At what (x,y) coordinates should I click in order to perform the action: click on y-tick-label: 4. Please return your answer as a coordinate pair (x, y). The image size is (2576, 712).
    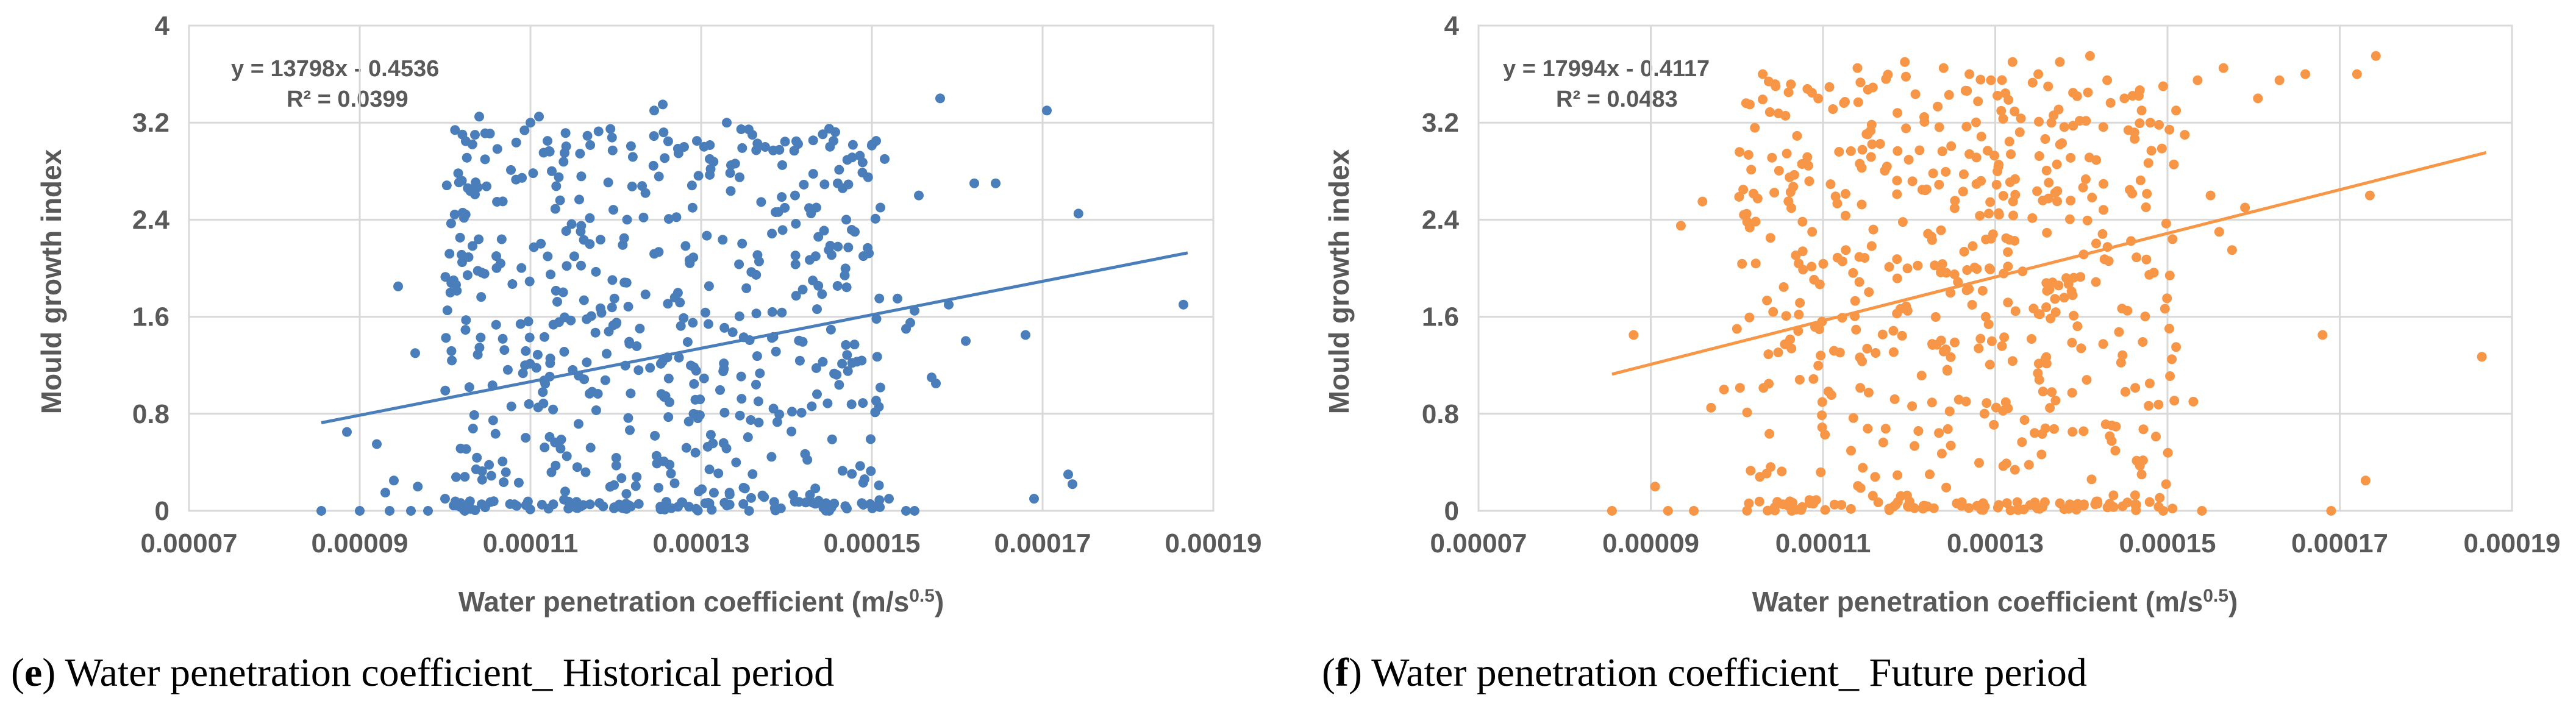
    Looking at the image, I should click on (1452, 26).